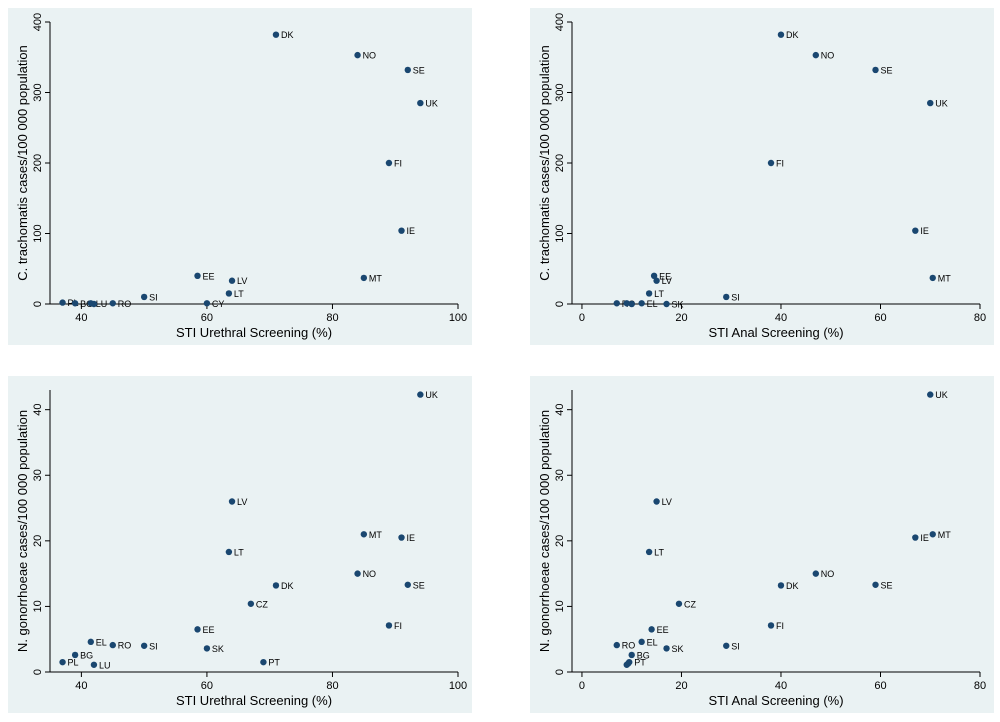 The width and height of the screenshot is (1000, 722). I want to click on x-tick-label: 40, so click(781, 686).